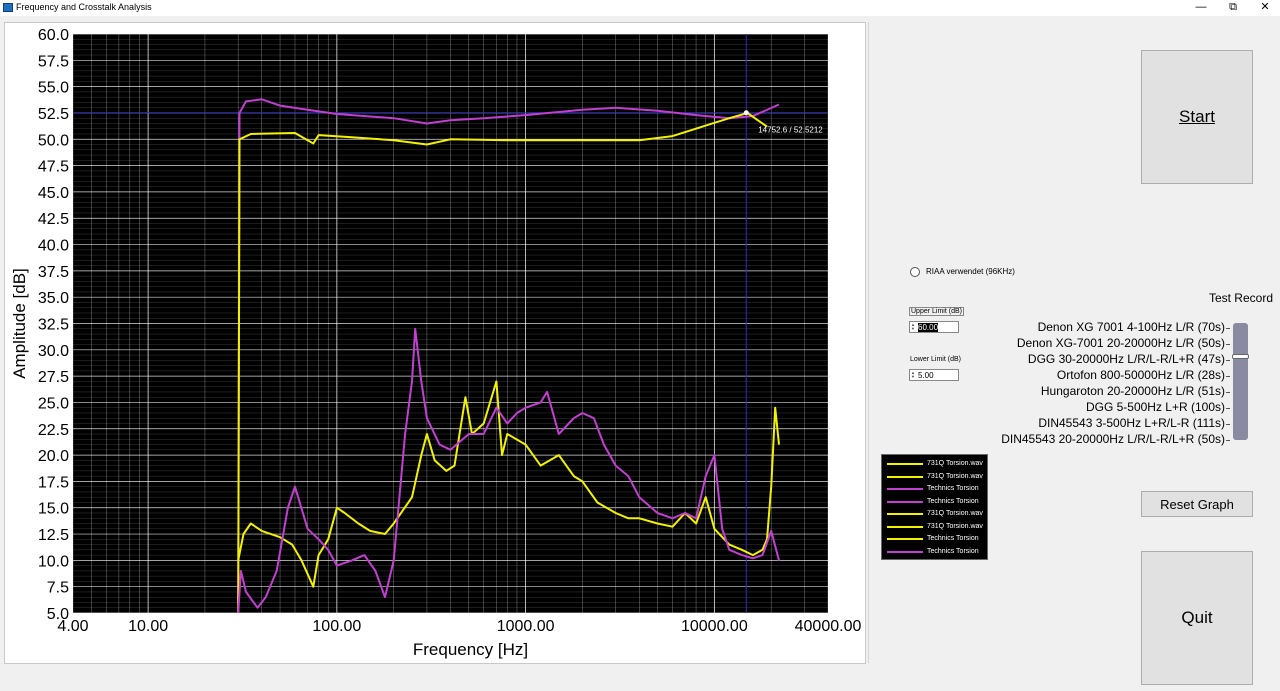 The width and height of the screenshot is (1280, 691). What do you see at coordinates (1131, 423) in the screenshot?
I see `test-record-item: DIN45543 3-500Hz L+R/L-R (111s)` at bounding box center [1131, 423].